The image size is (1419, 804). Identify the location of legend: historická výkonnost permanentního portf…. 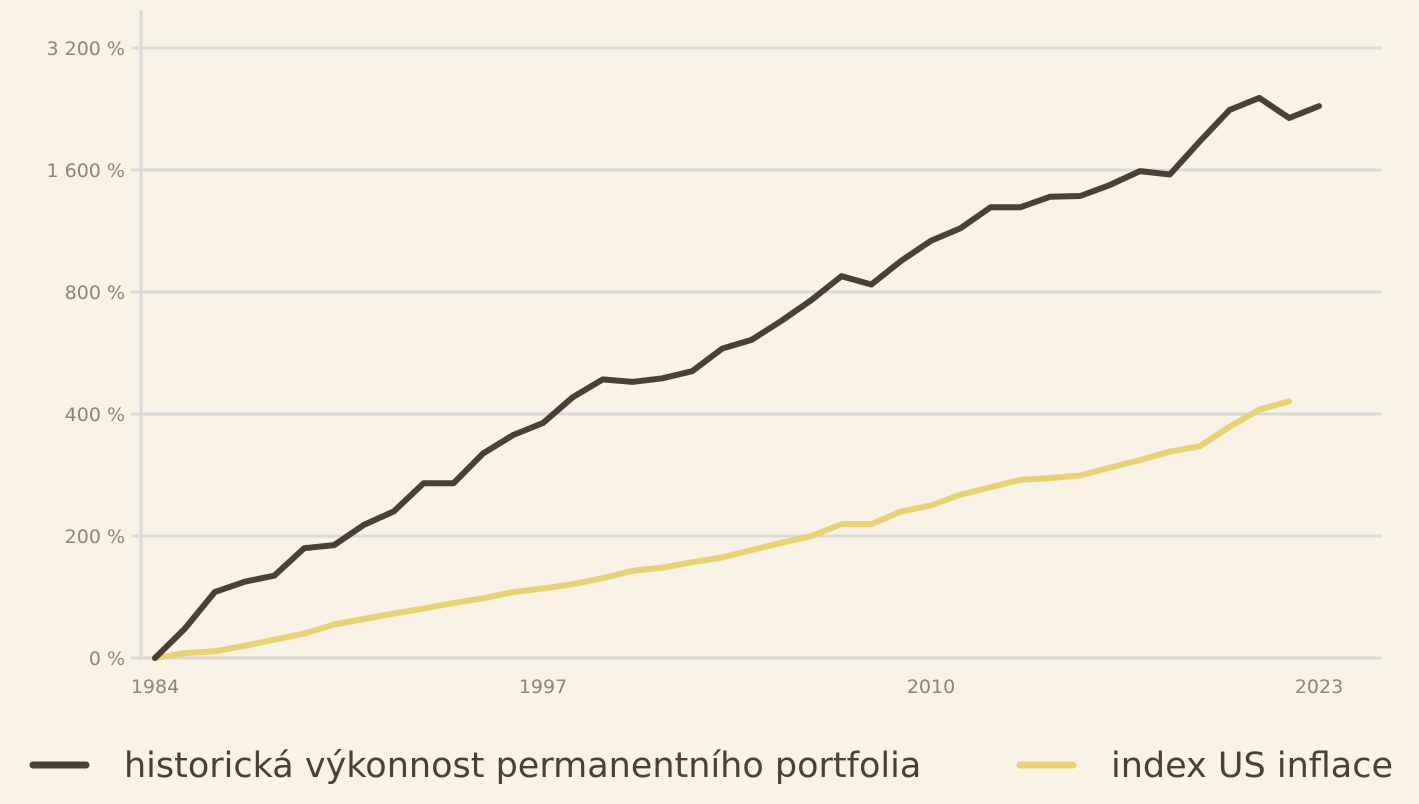
(711, 766).